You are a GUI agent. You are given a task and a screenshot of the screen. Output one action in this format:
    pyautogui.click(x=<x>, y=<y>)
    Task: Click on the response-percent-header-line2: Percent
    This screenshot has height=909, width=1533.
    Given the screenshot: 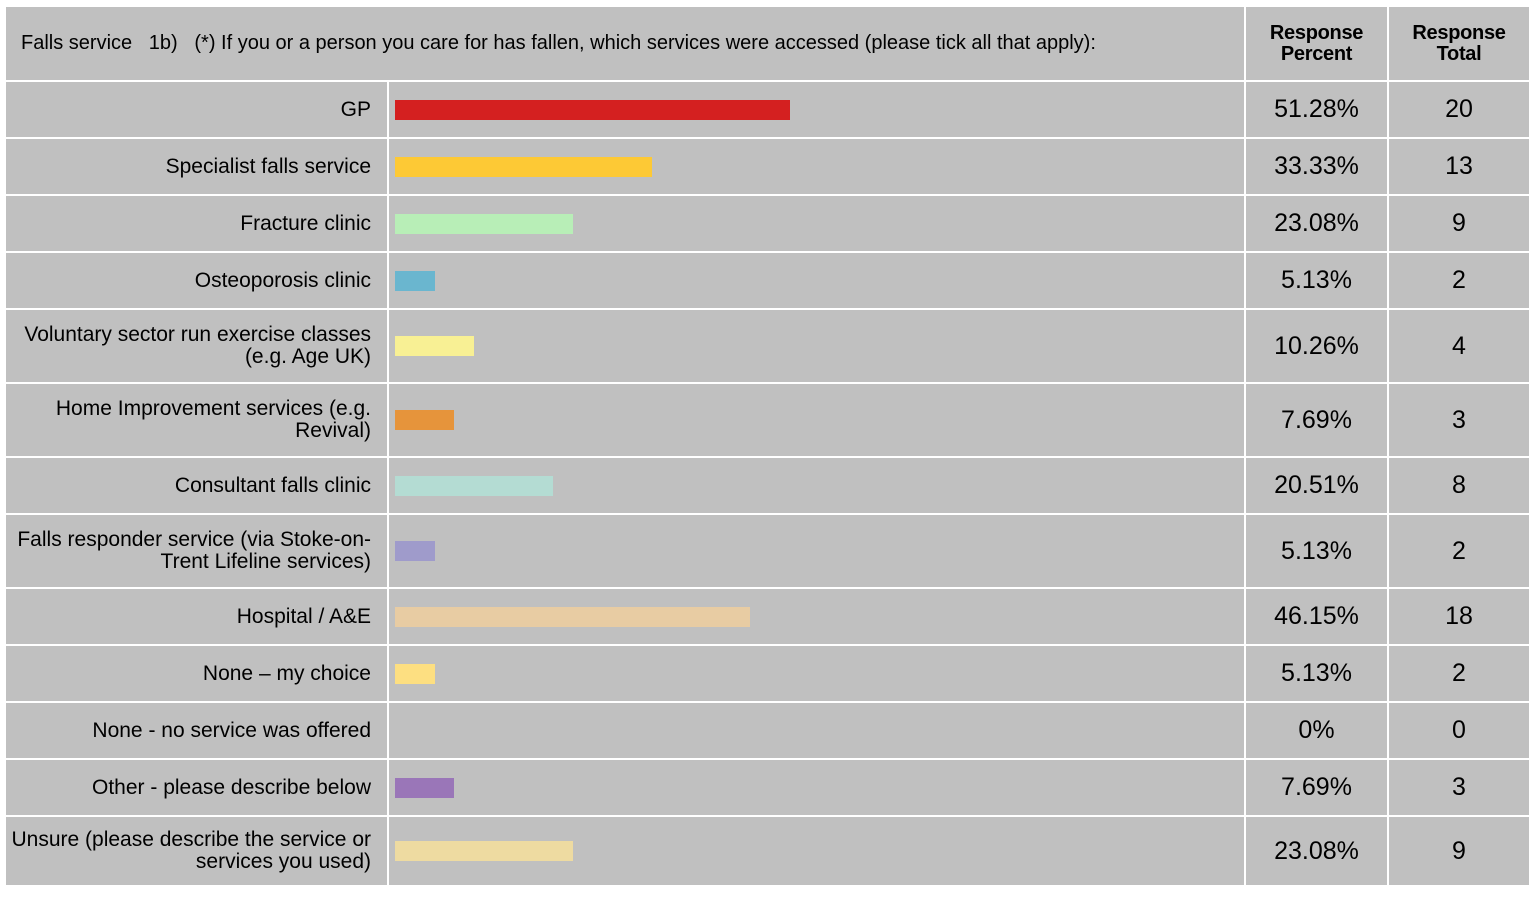 What is the action you would take?
    pyautogui.click(x=1316, y=53)
    